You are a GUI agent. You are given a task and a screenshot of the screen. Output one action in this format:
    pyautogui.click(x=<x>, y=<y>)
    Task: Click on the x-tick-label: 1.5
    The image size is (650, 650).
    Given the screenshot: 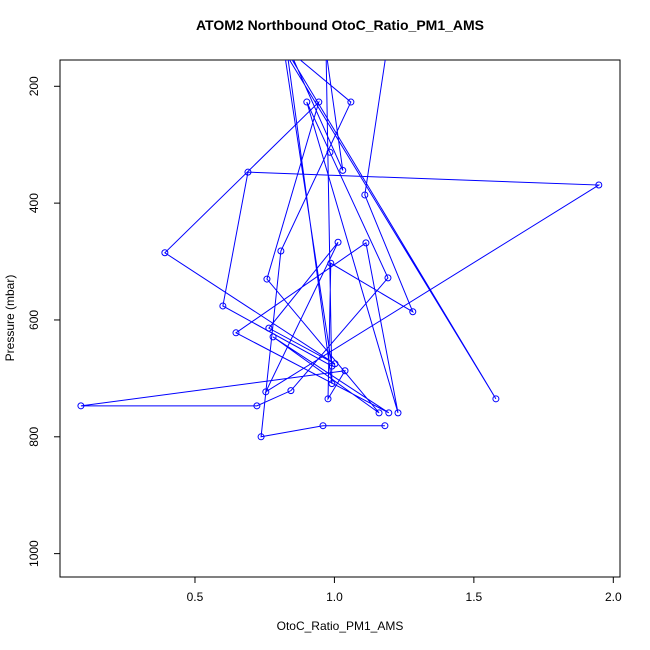 What is the action you would take?
    pyautogui.click(x=474, y=597)
    